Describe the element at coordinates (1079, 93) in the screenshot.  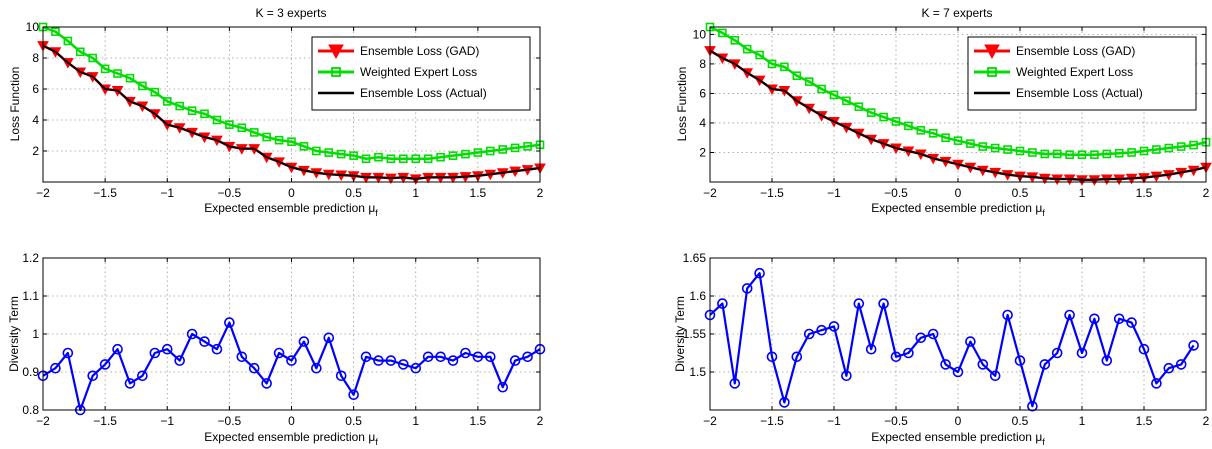
I see `panel-k7-loss-legend-label-2: Ensemble Loss (Actual)` at that location.